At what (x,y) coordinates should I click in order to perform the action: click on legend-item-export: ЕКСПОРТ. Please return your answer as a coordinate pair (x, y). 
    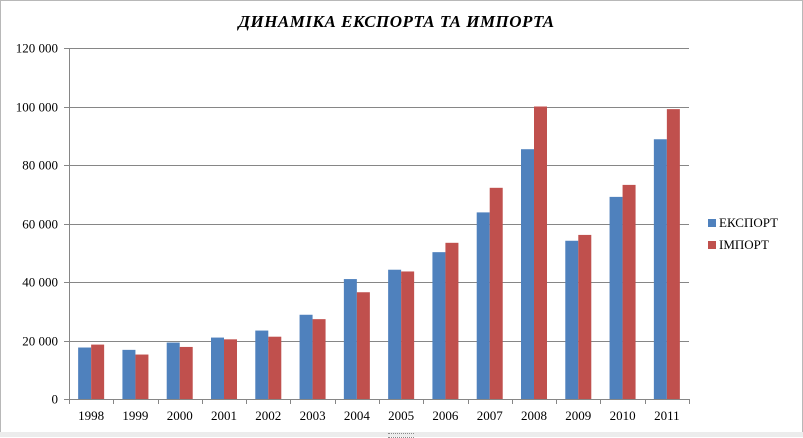
    Looking at the image, I should click on (743, 223).